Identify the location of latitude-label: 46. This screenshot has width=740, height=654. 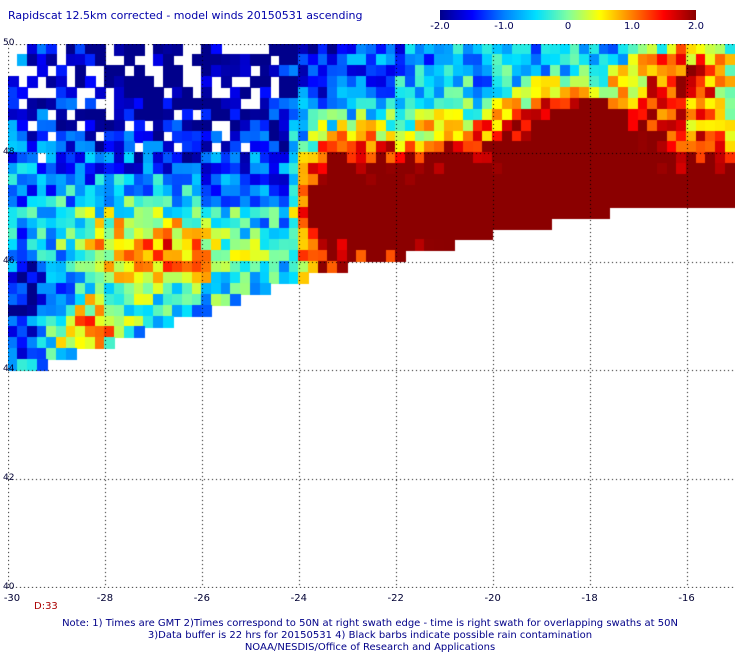
(9, 260).